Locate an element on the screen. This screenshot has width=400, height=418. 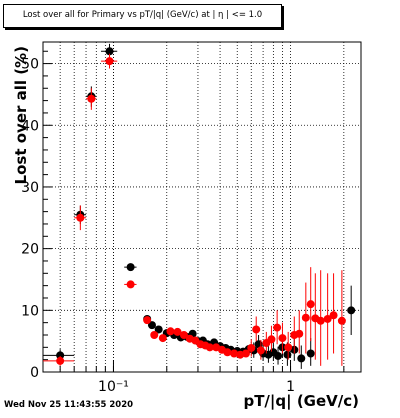
y-axis-label: Lost over all (%) is located at coordinates (21, 115).